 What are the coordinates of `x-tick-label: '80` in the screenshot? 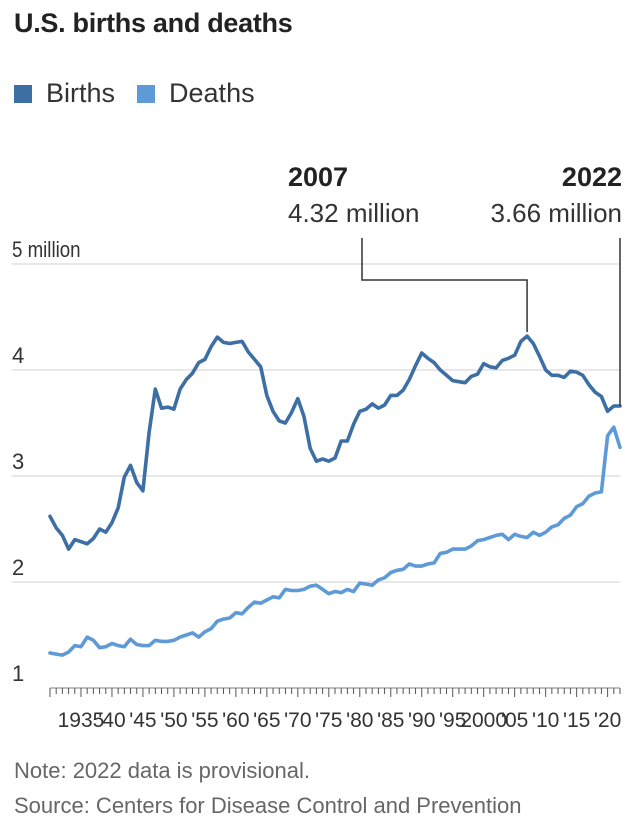 It's located at (359, 720).